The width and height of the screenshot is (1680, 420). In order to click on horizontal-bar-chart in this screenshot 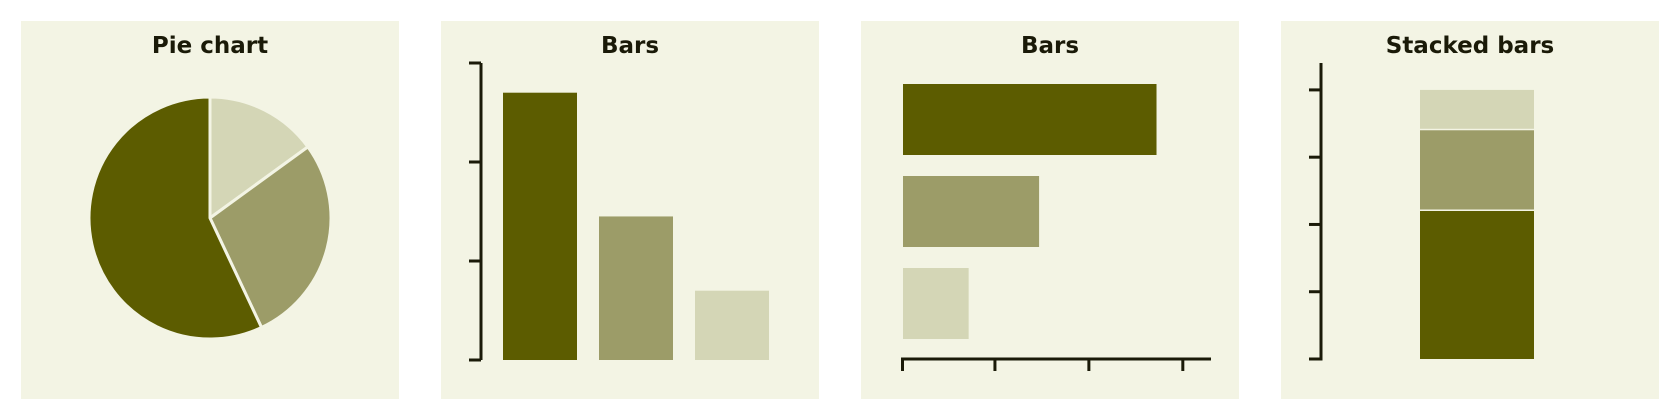, I will do `click(1056, 227)`.